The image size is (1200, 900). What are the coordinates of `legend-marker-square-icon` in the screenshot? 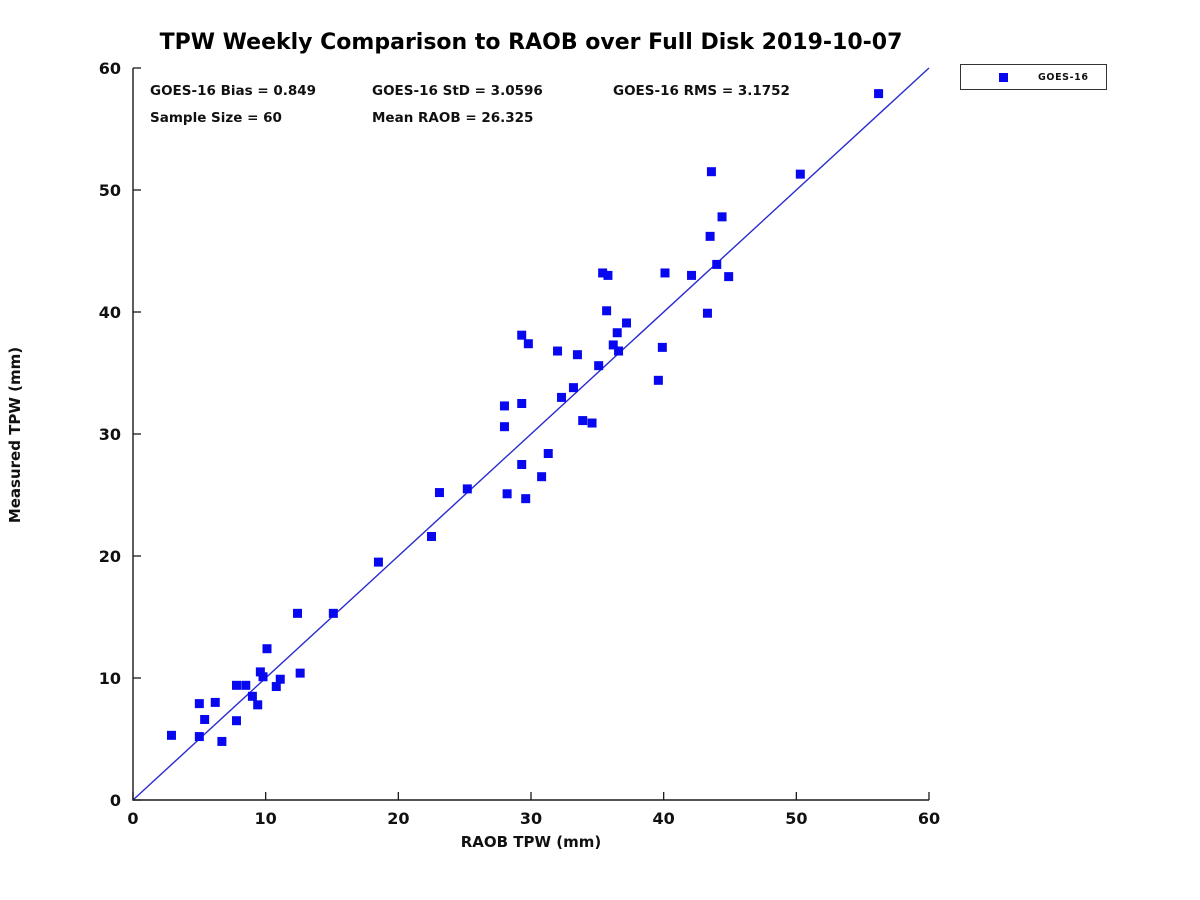 It's located at (1003, 77).